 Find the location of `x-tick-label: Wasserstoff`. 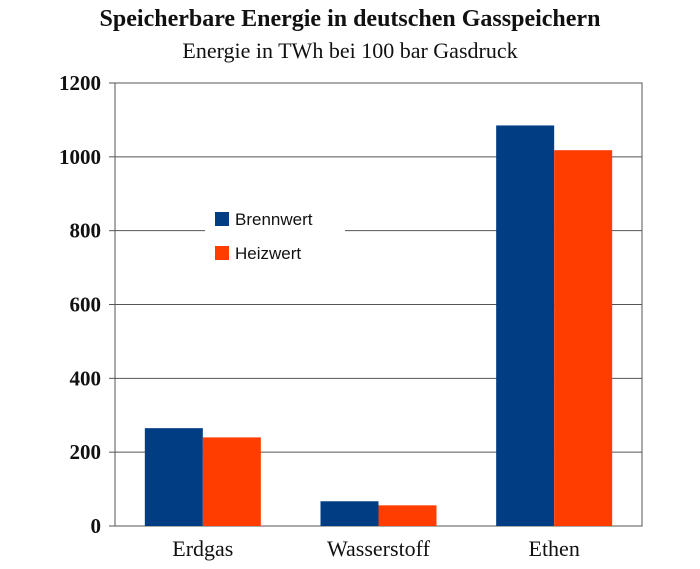

x-tick-label: Wasserstoff is located at coordinates (379, 548).